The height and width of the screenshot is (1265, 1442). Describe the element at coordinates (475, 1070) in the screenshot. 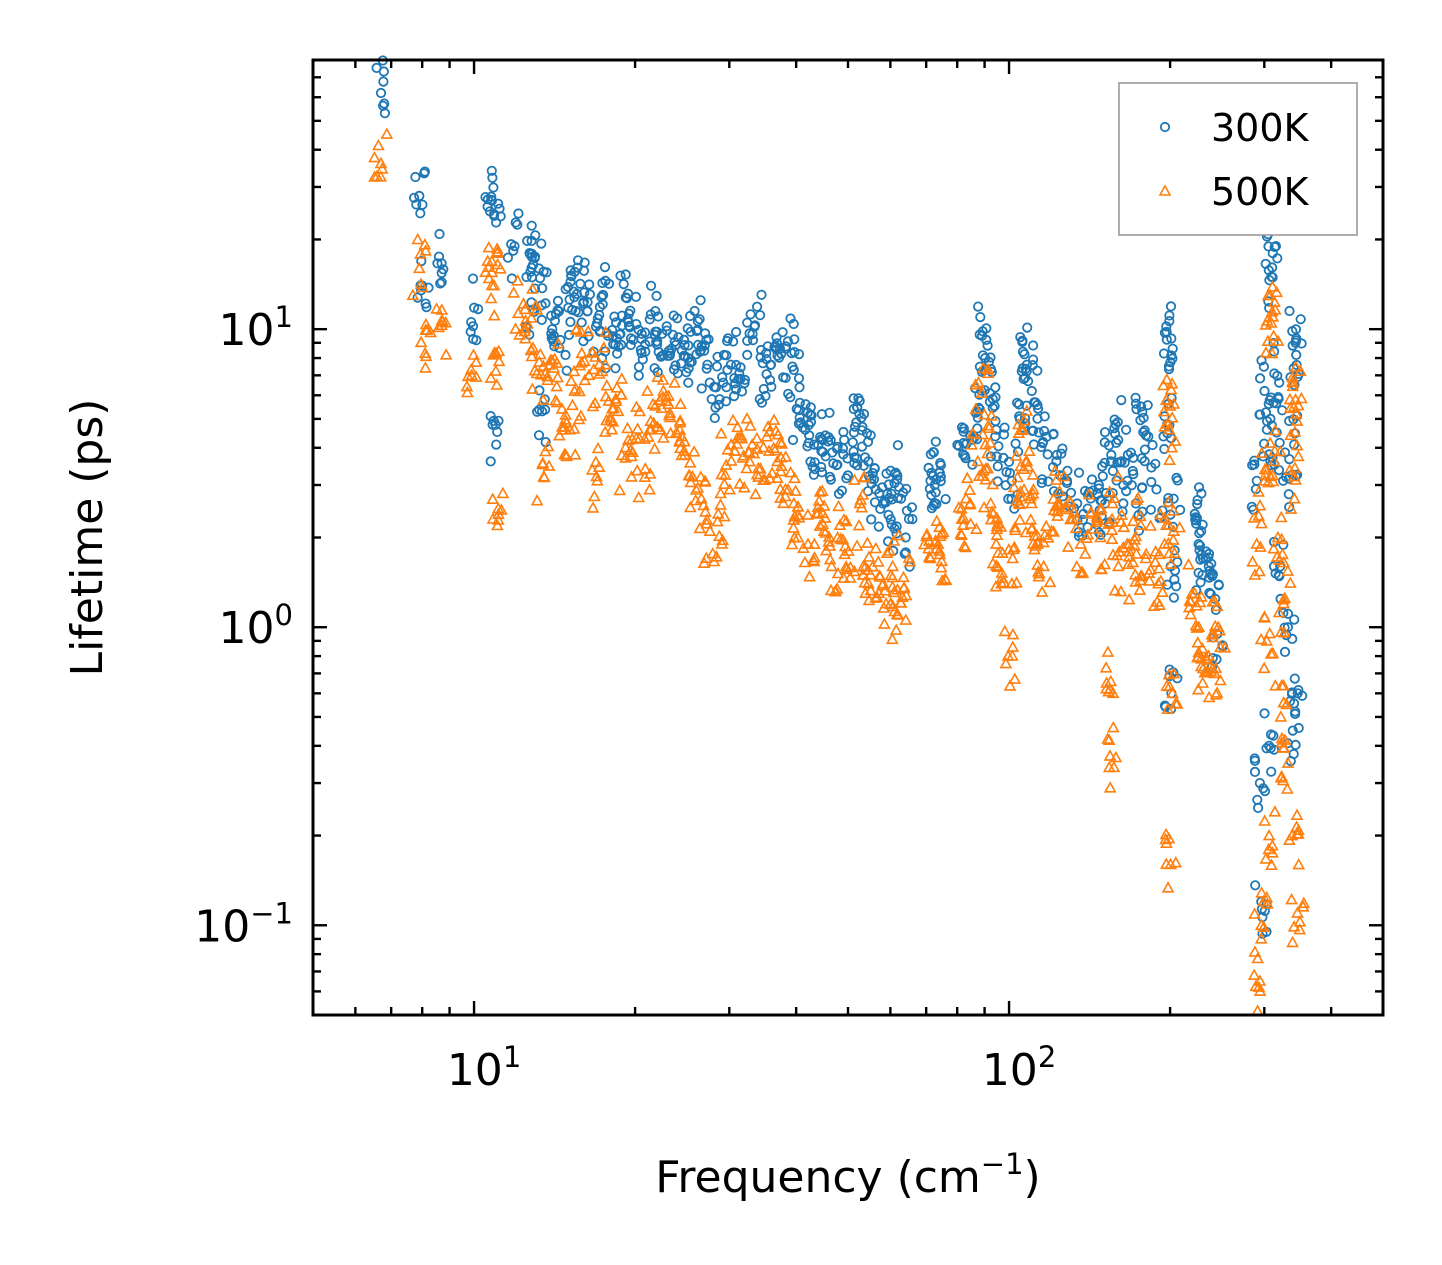

I see `x-tick-label-base: 10` at that location.